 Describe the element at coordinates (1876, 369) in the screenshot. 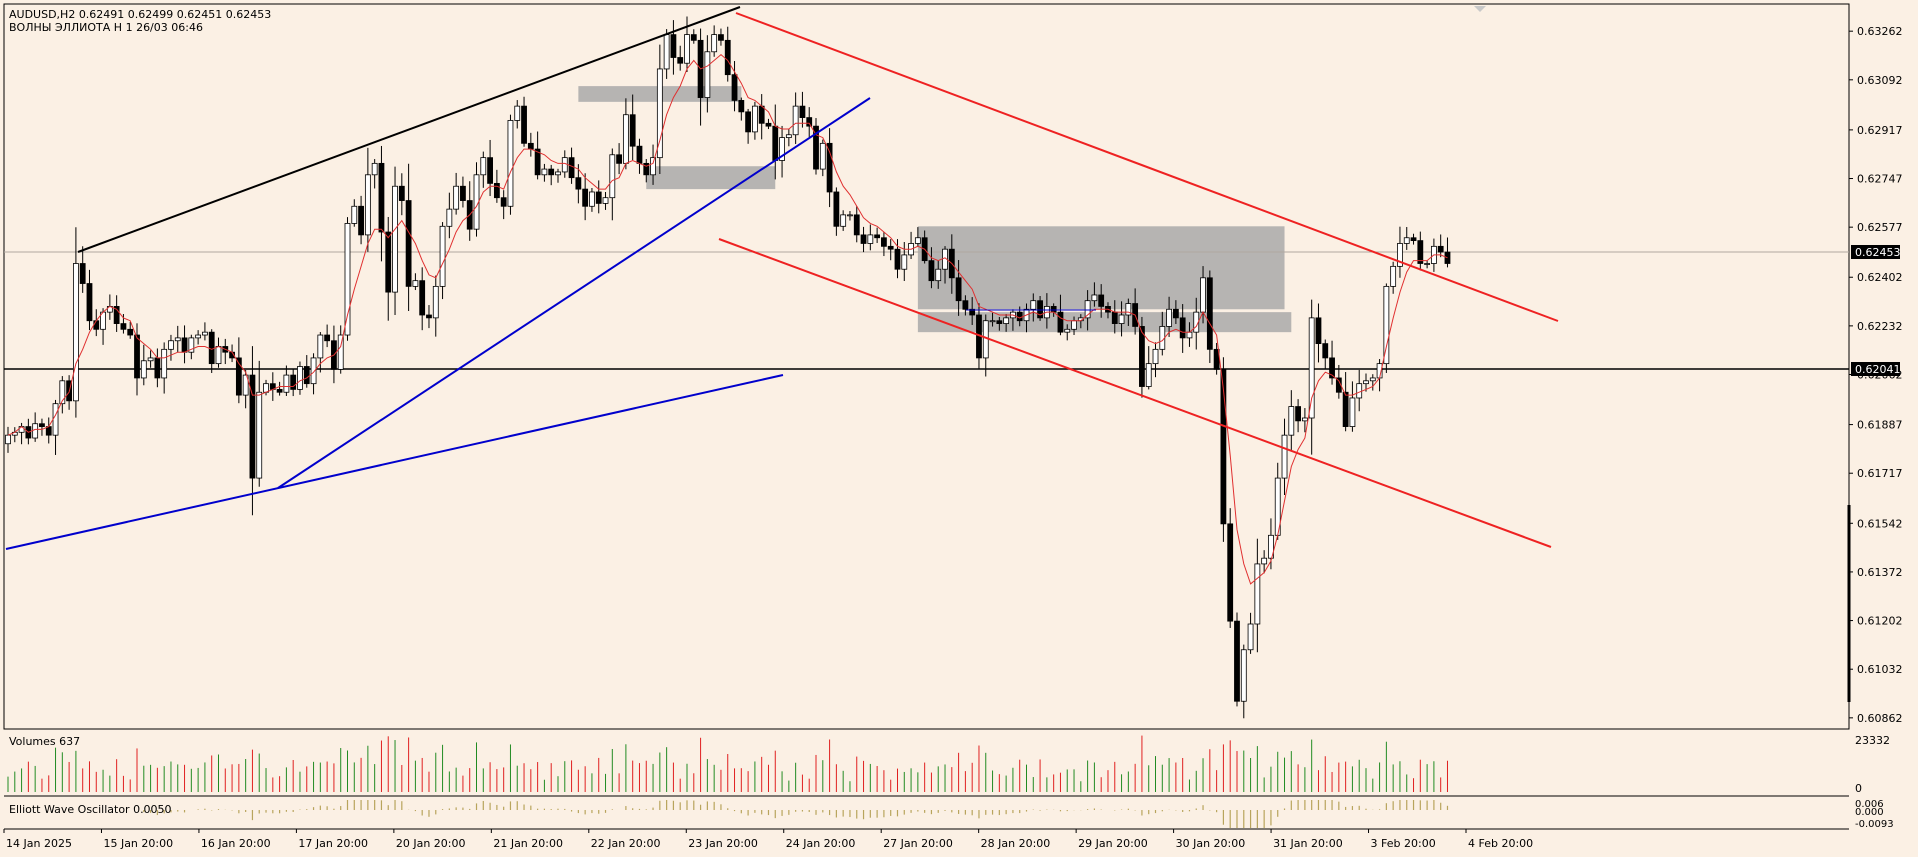

I see `level-price-tag: 0.62041` at that location.